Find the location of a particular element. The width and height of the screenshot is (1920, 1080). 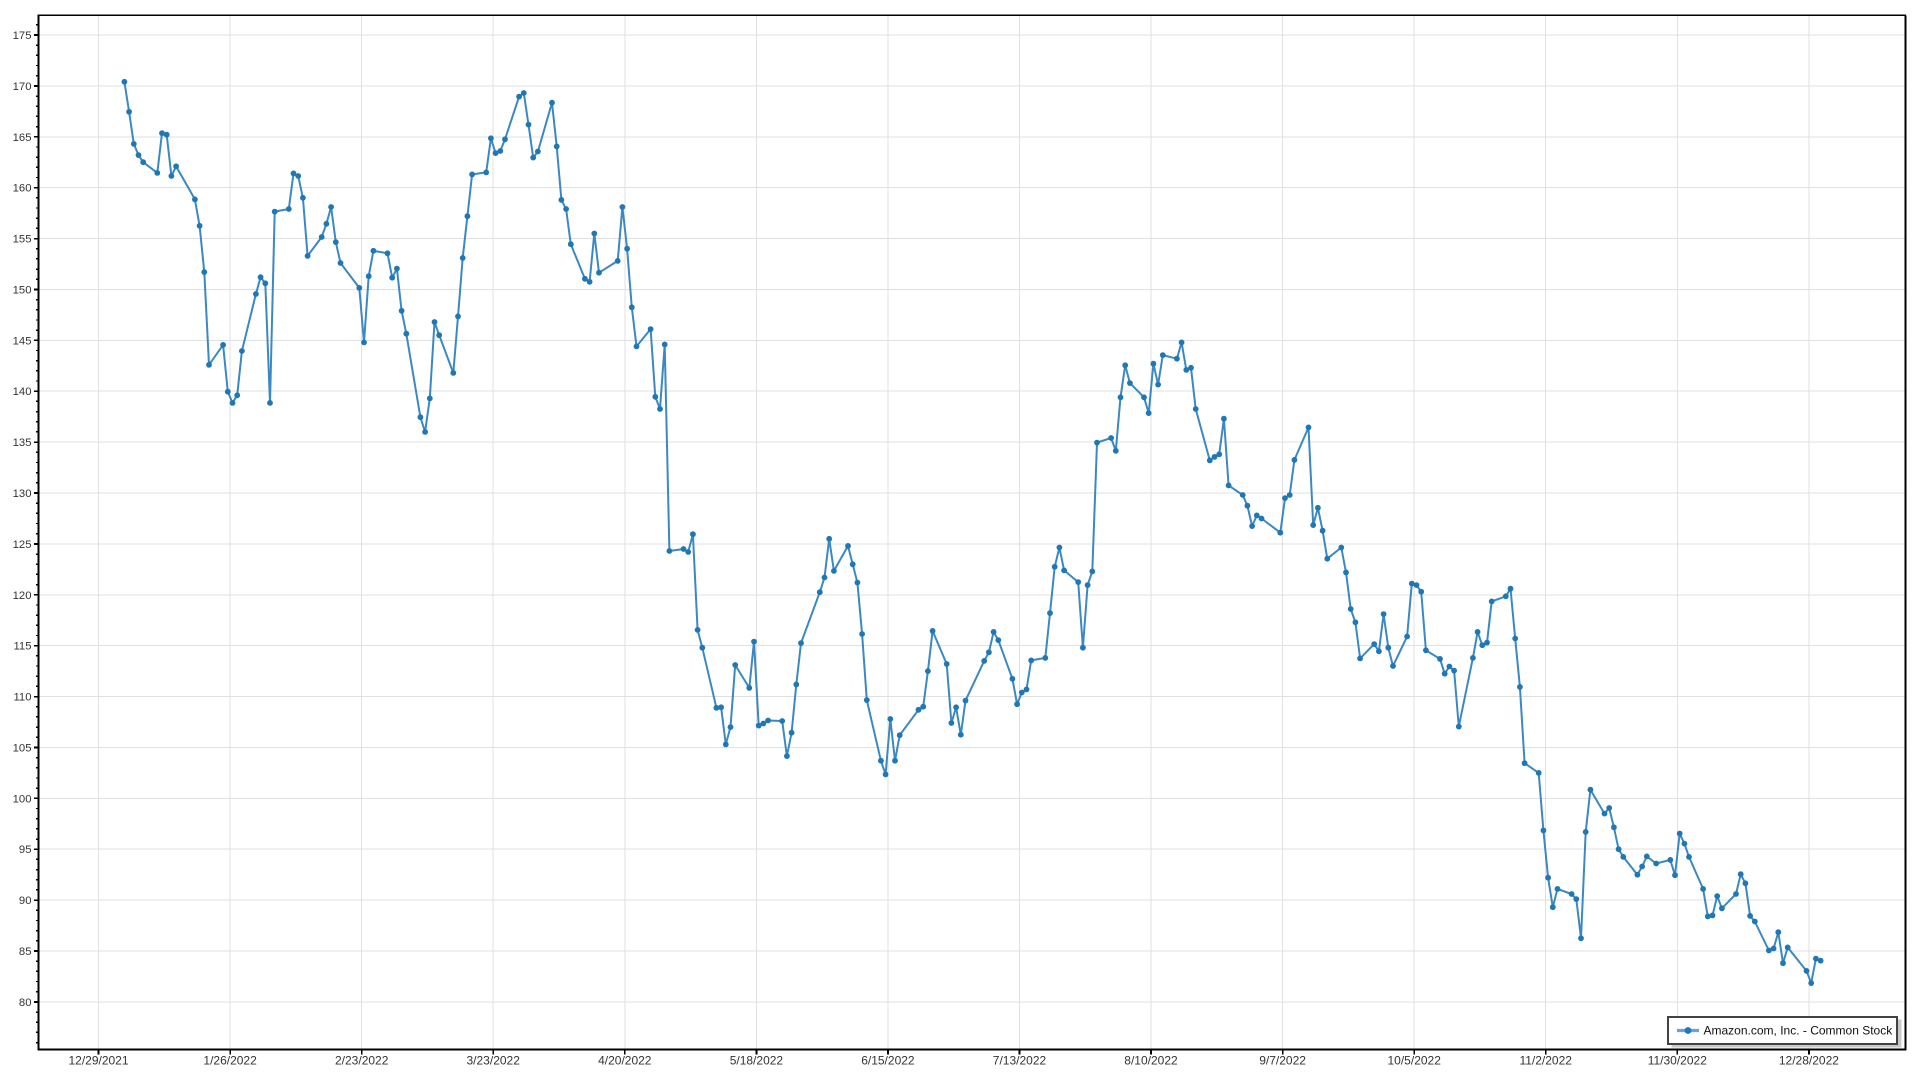

svg-text: 165 is located at coordinates (22, 138).